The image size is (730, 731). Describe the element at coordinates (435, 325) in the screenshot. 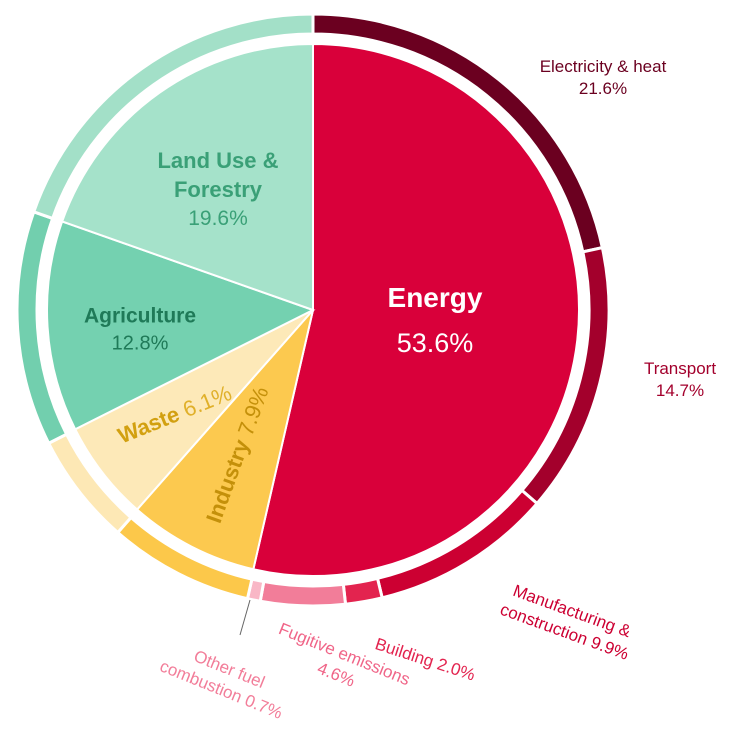

I see `slice-label: Energy 53.6%` at that location.